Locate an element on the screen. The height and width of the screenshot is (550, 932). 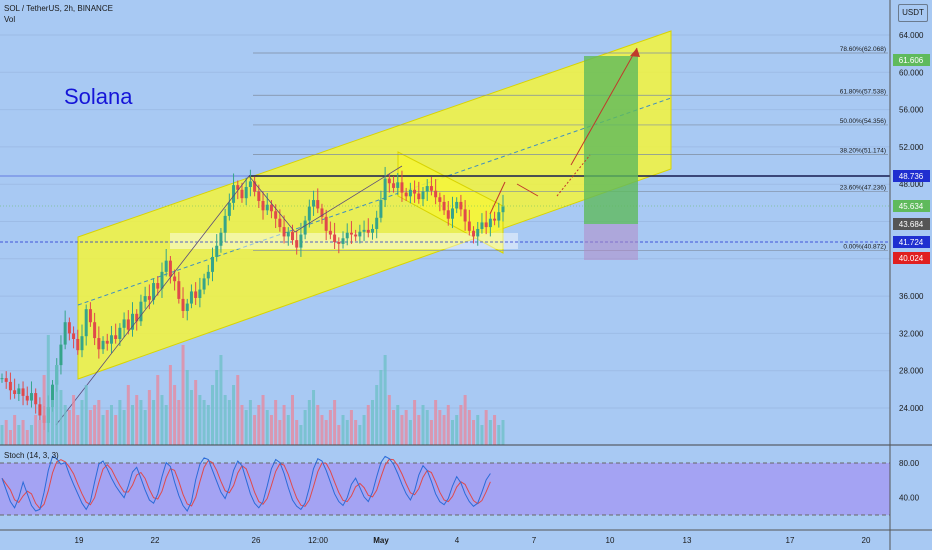
time-tick-label: 7 is located at coordinates (534, 540).